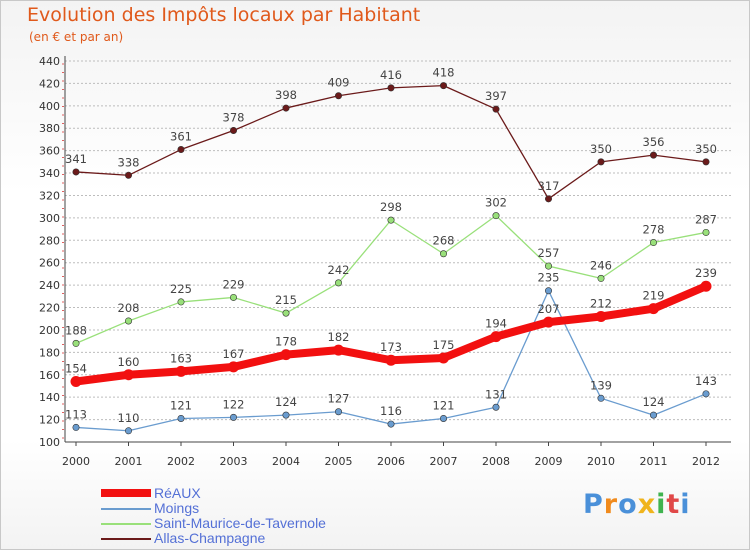 The width and height of the screenshot is (750, 550). What do you see at coordinates (654, 230) in the screenshot?
I see `data-label-saint-maurice-de-tavernole: 278` at bounding box center [654, 230].